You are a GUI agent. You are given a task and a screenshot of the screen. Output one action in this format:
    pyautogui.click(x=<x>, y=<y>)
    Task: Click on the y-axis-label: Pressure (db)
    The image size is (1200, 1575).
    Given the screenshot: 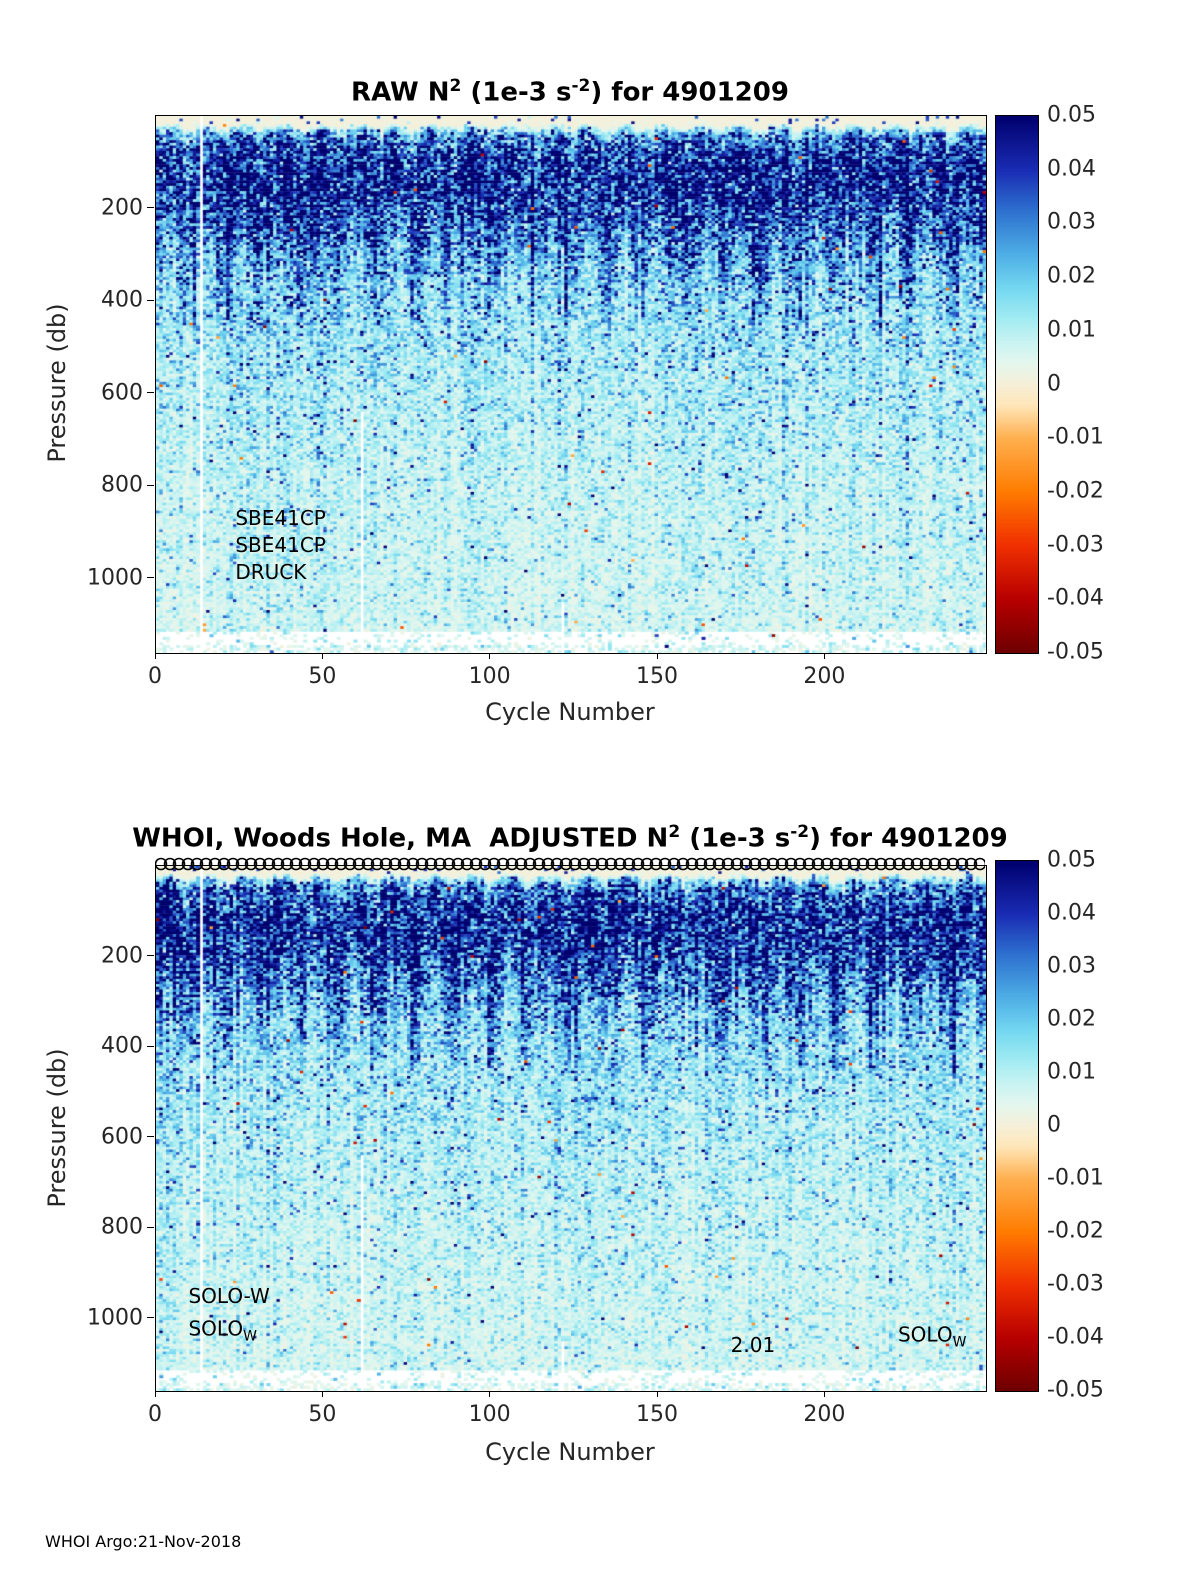 What is the action you would take?
    pyautogui.click(x=57, y=1128)
    